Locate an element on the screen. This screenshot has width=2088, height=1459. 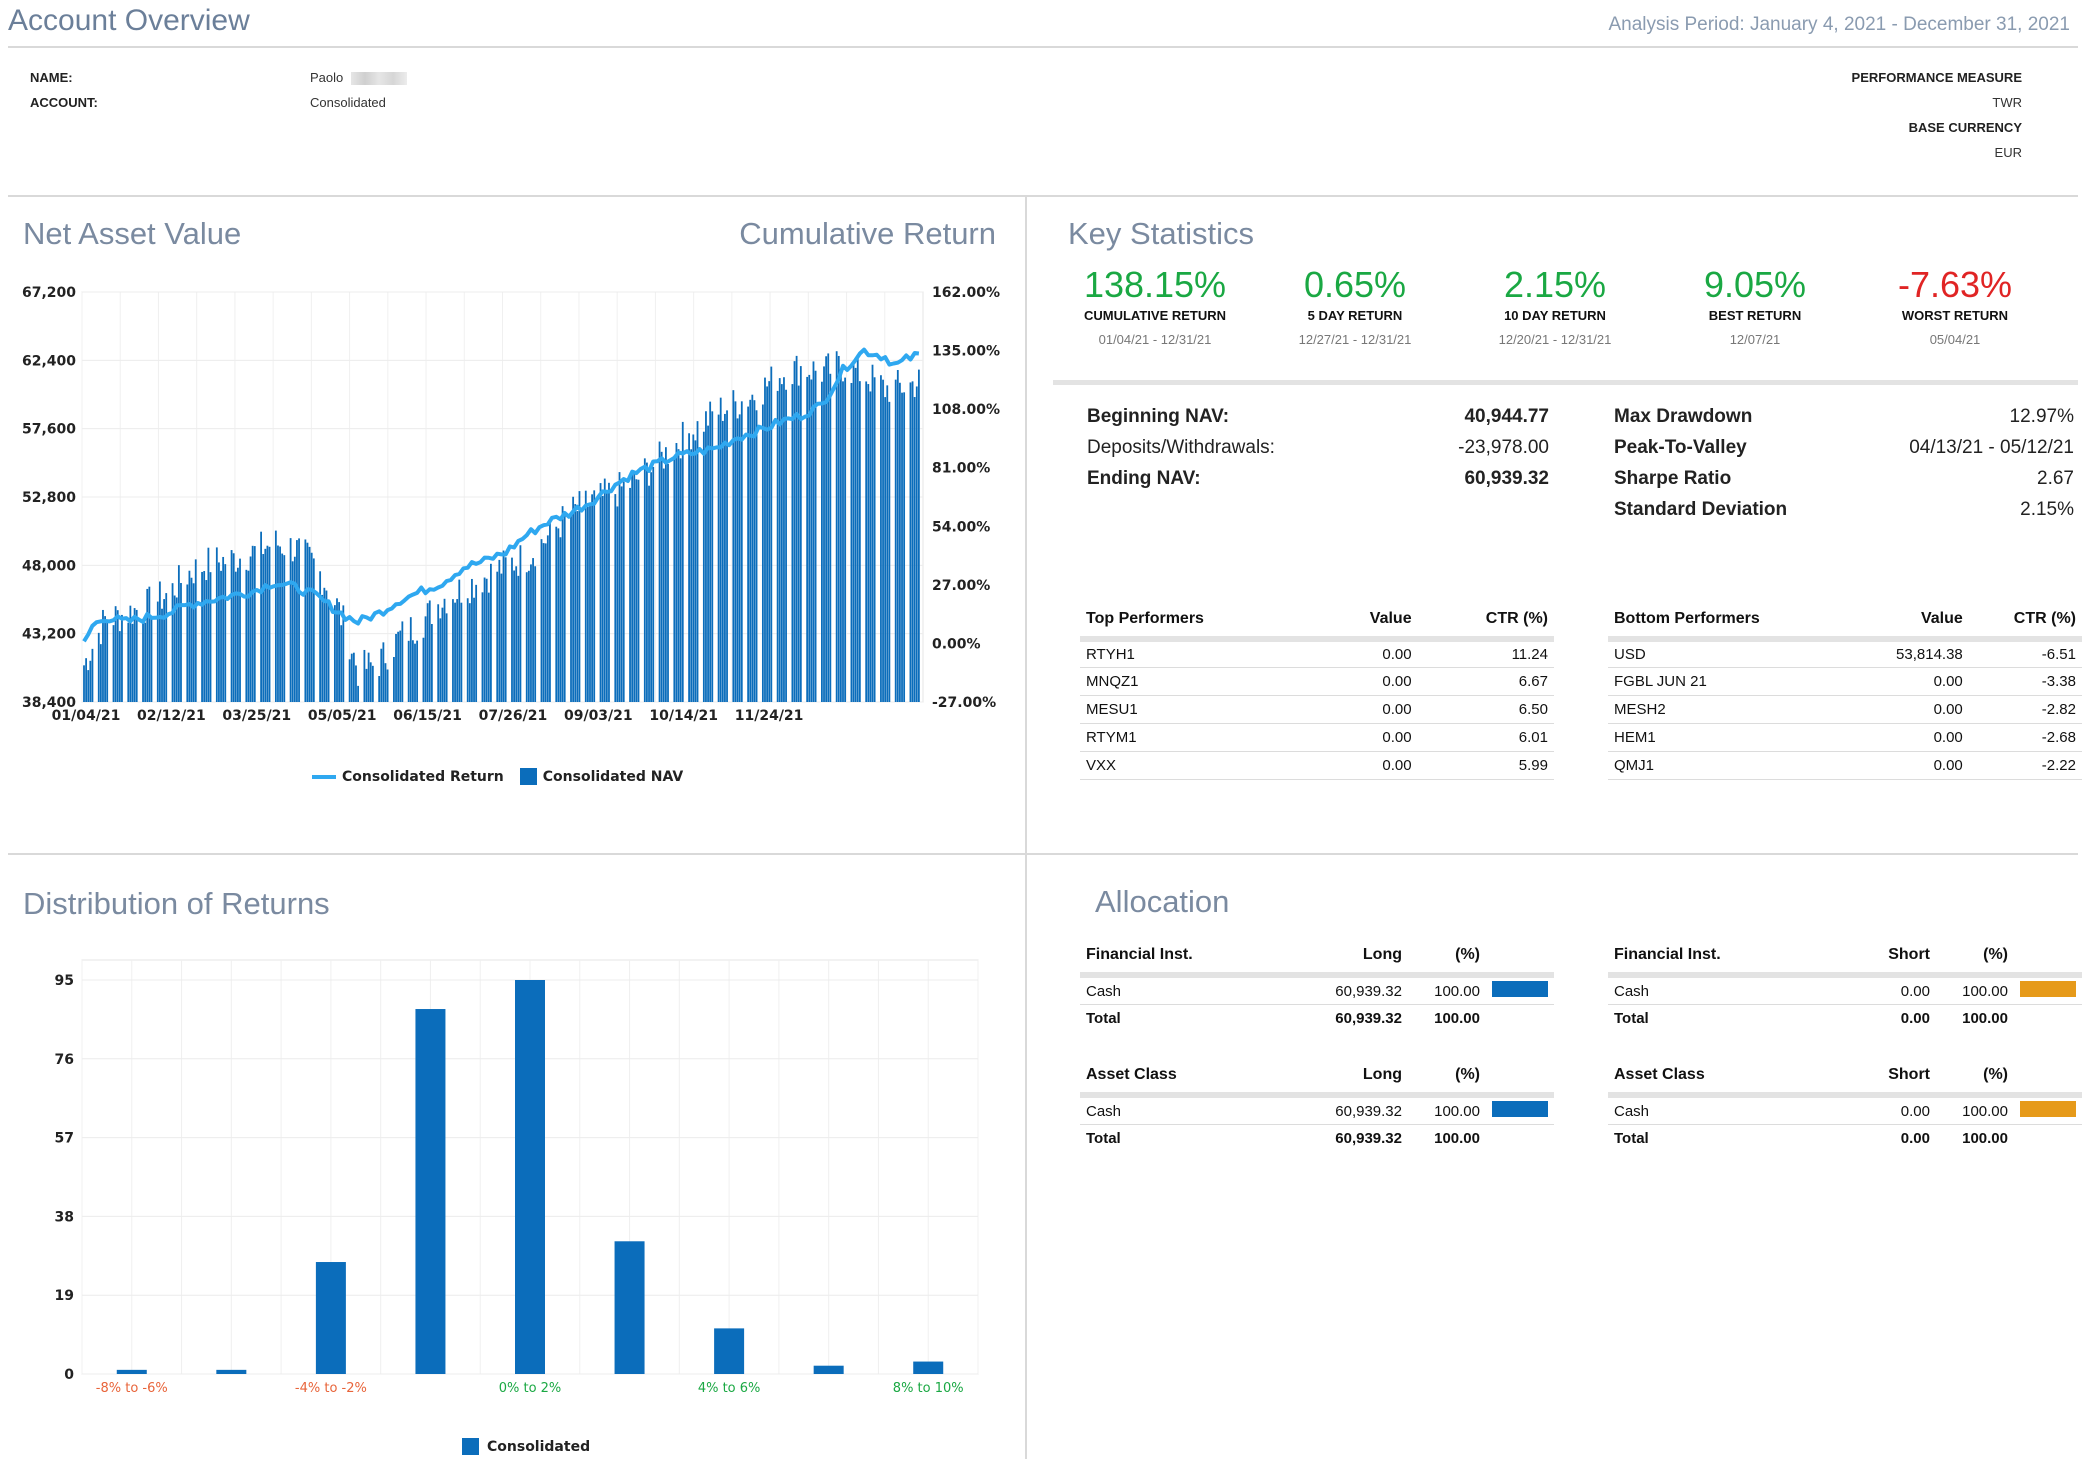
nav-summary-row: Ending NAV: 60,939.32 is located at coordinates (1318, 483).